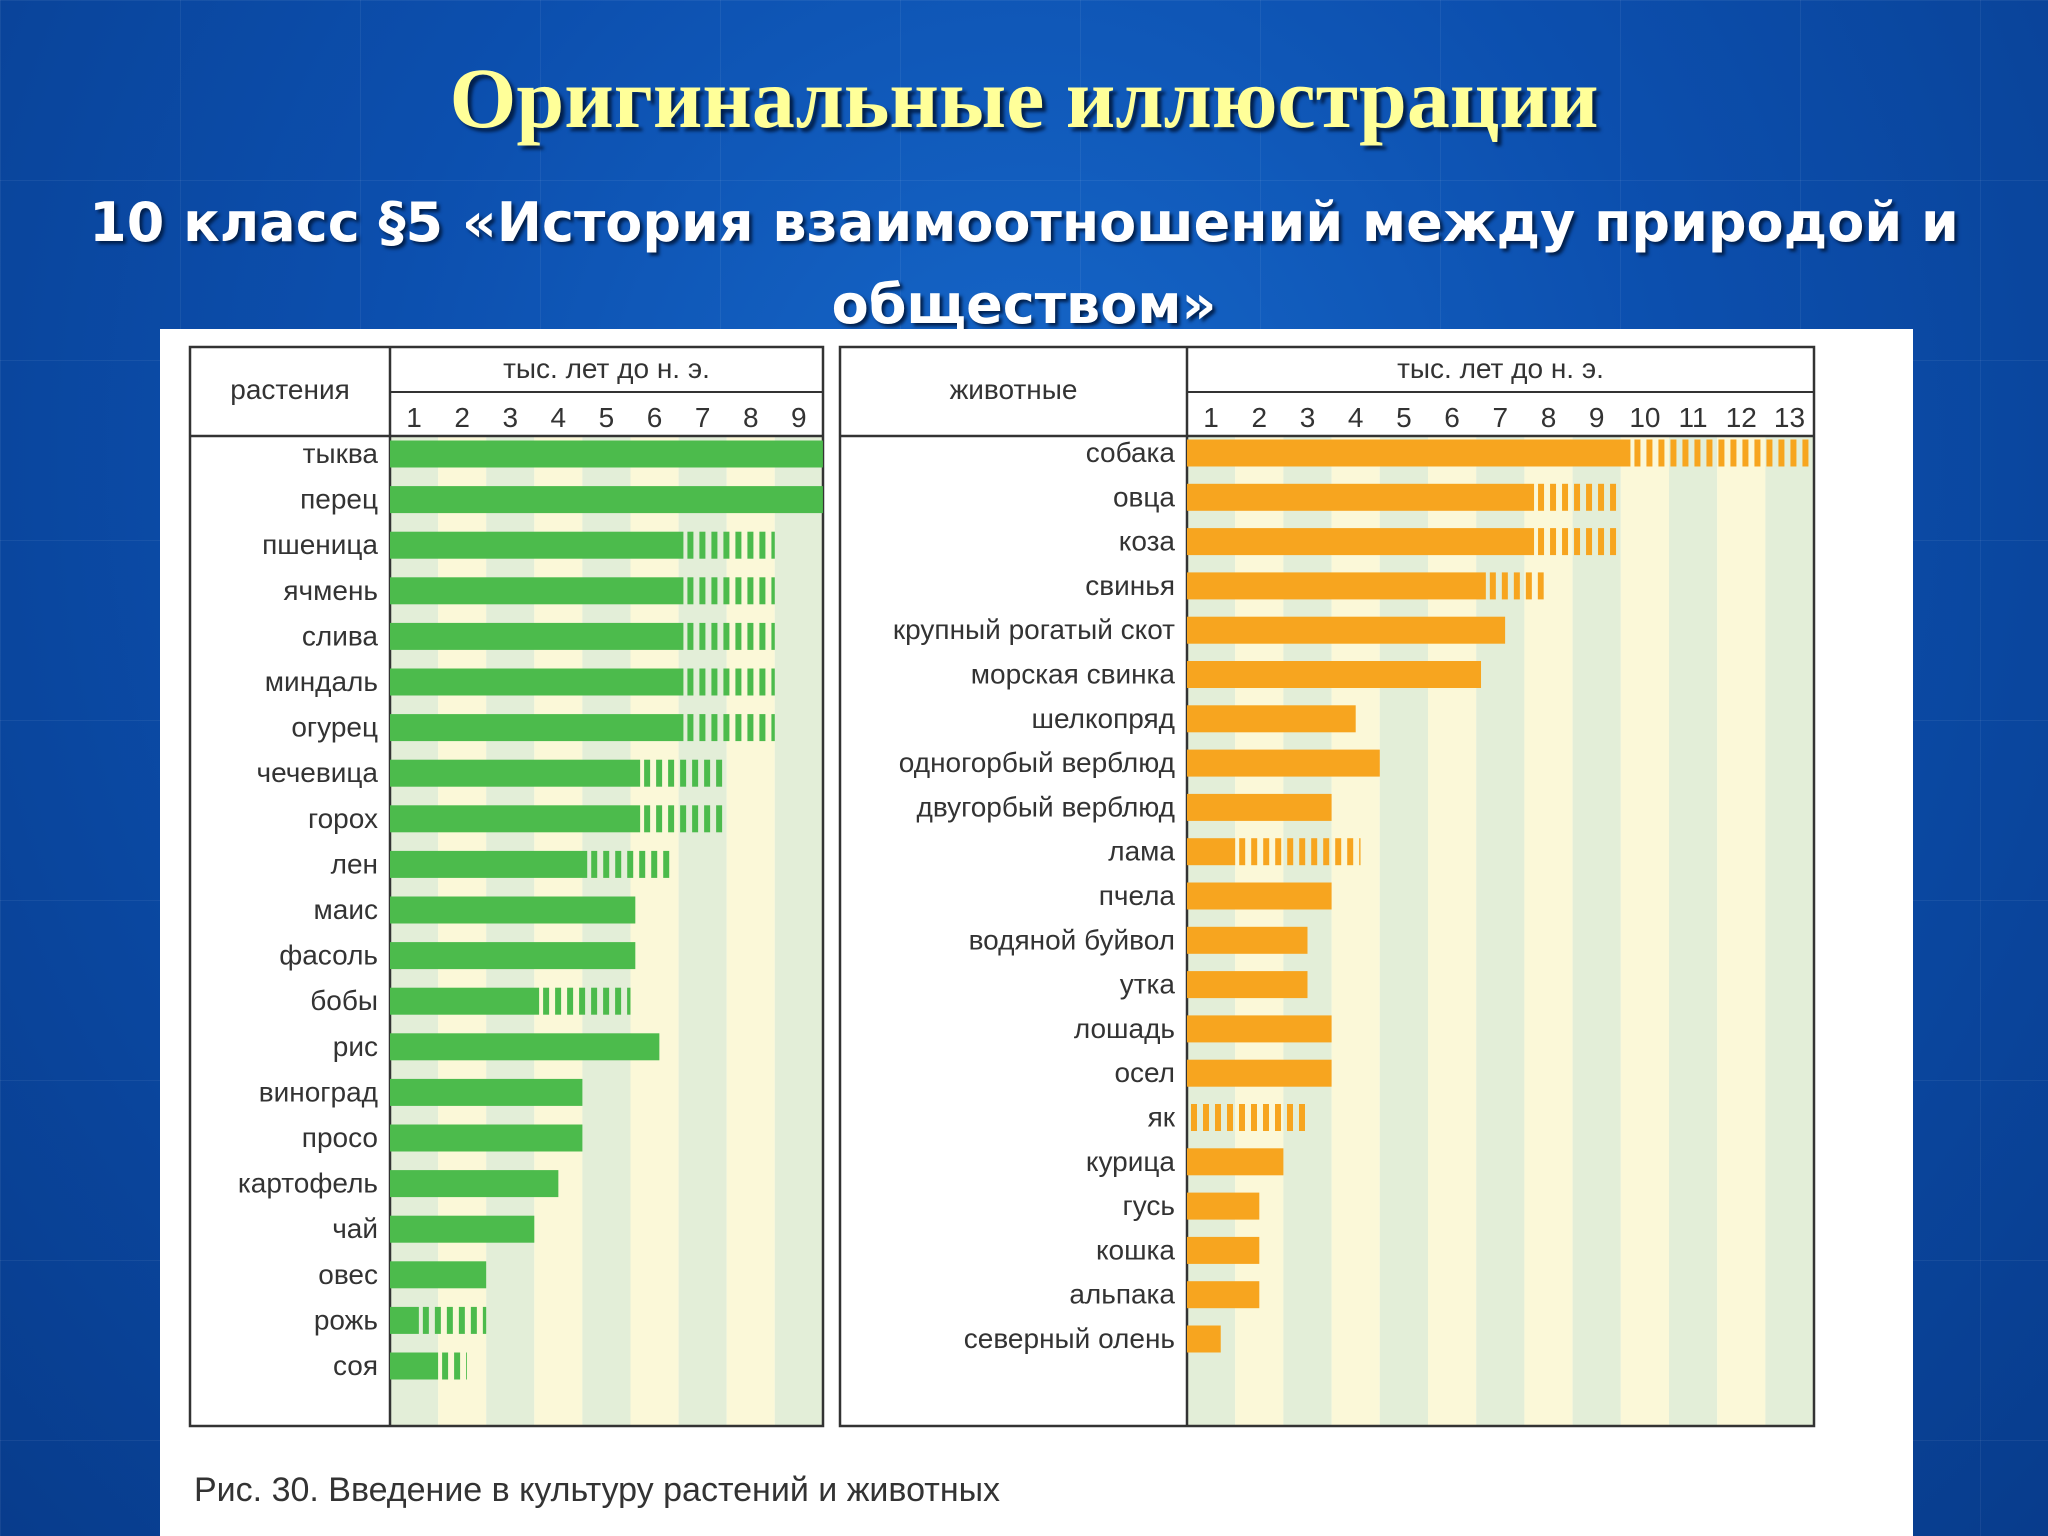 Image resolution: width=2048 pixels, height=1536 pixels. I want to click on animals-category-label: северный олень, so click(1069, 1338).